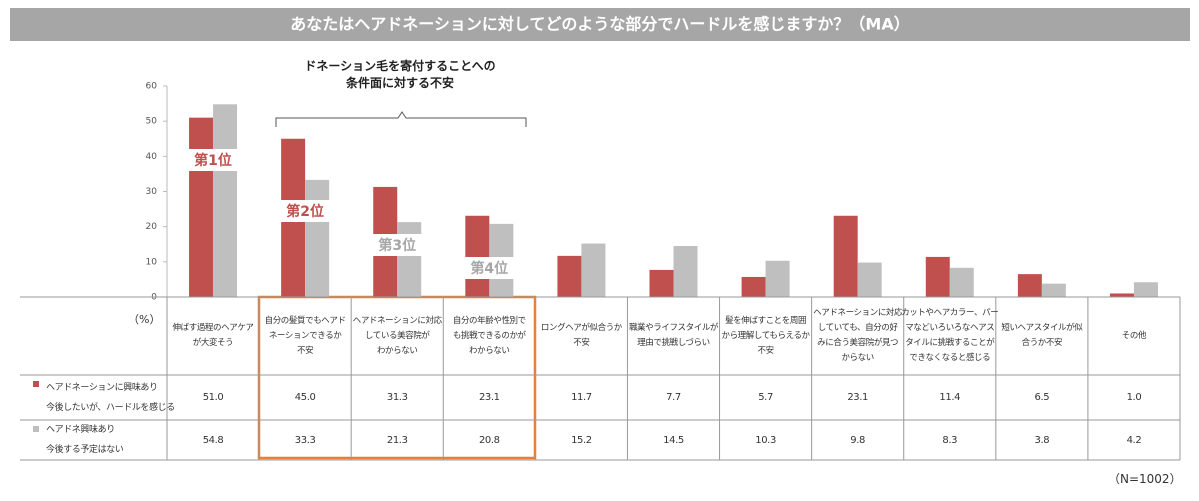  Describe the element at coordinates (673, 335) in the screenshot. I see `category-label: 職業やライフスタイルが 理由で挑戦しづらい` at that location.